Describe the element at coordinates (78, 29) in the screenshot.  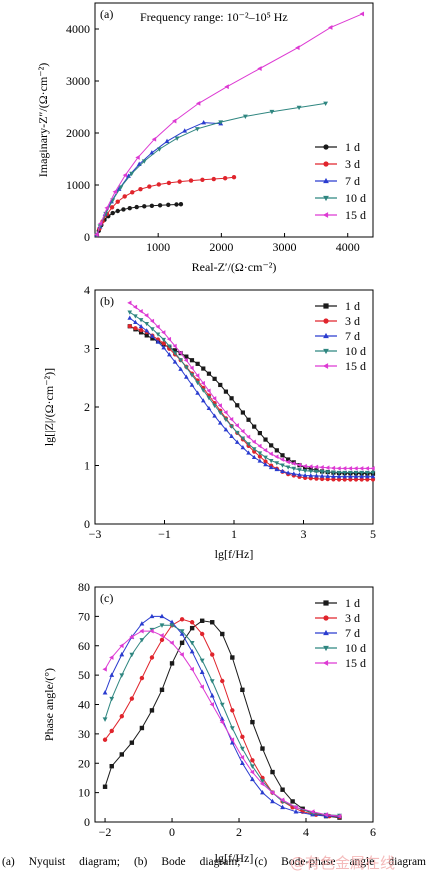
I see `y-tick-label: 4000` at that location.